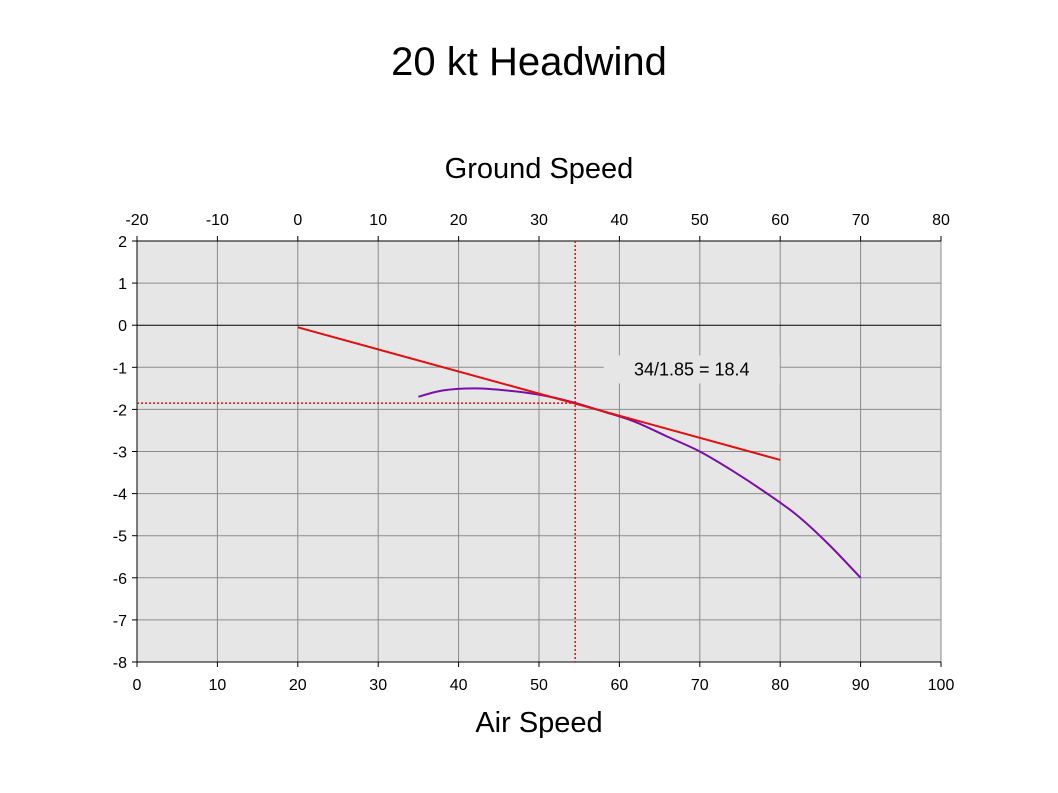  I want to click on x-tick-label: 50, so click(539, 685).